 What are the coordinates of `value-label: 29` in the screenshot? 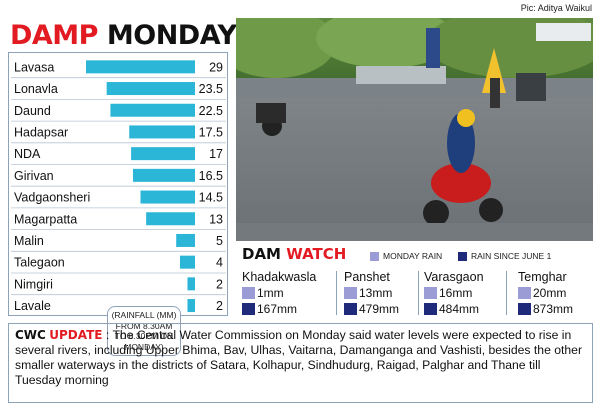 It's located at (216, 67).